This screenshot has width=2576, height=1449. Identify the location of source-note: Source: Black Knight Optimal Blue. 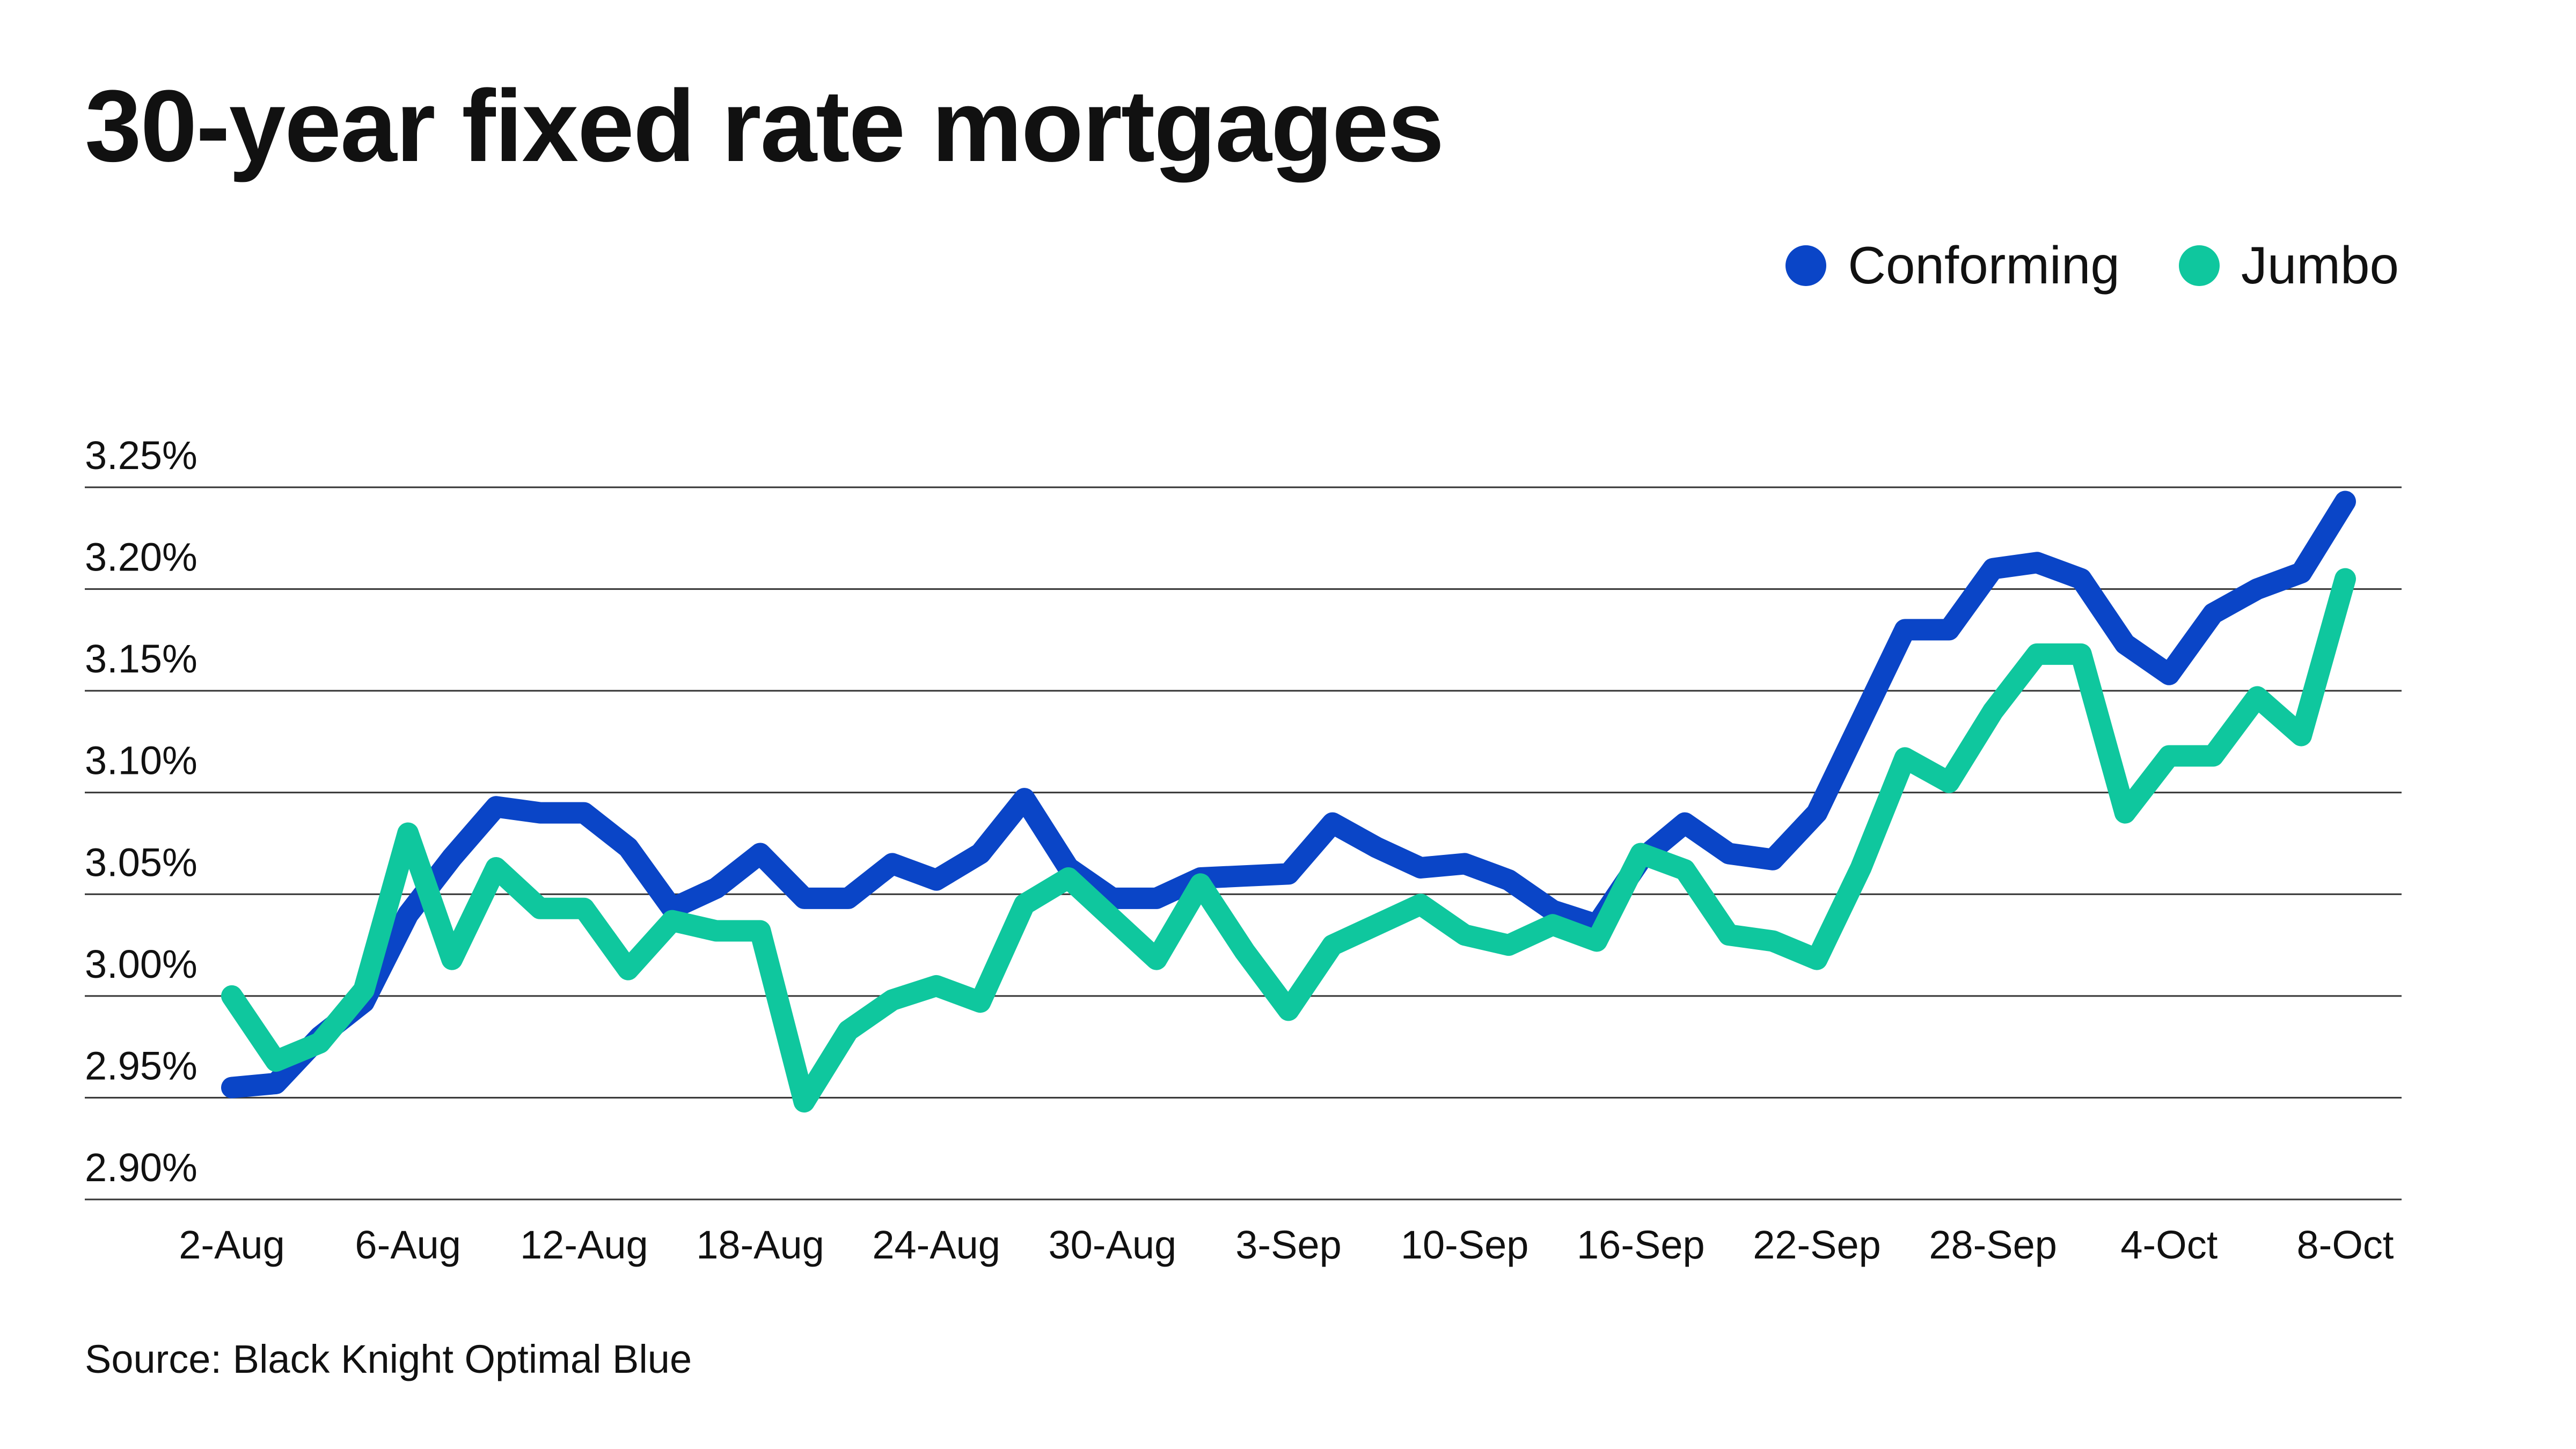
(388, 1359).